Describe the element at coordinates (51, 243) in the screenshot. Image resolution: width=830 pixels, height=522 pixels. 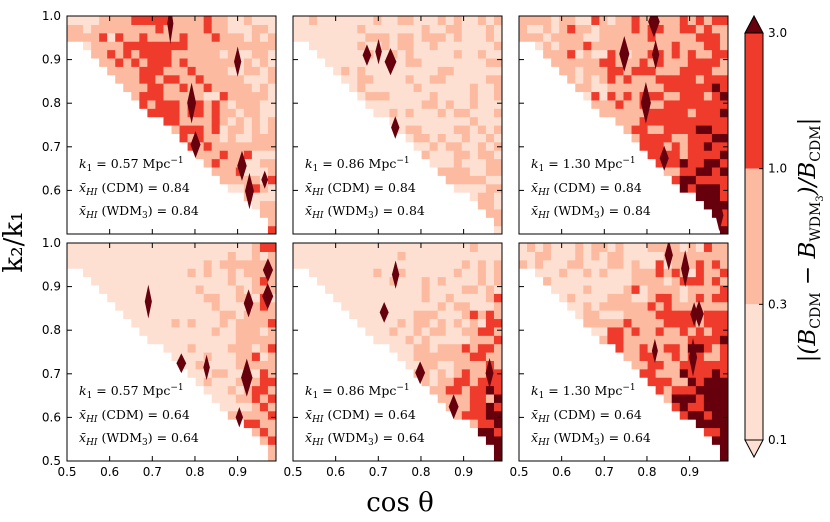
I see `y-tick-label: 1.0` at that location.